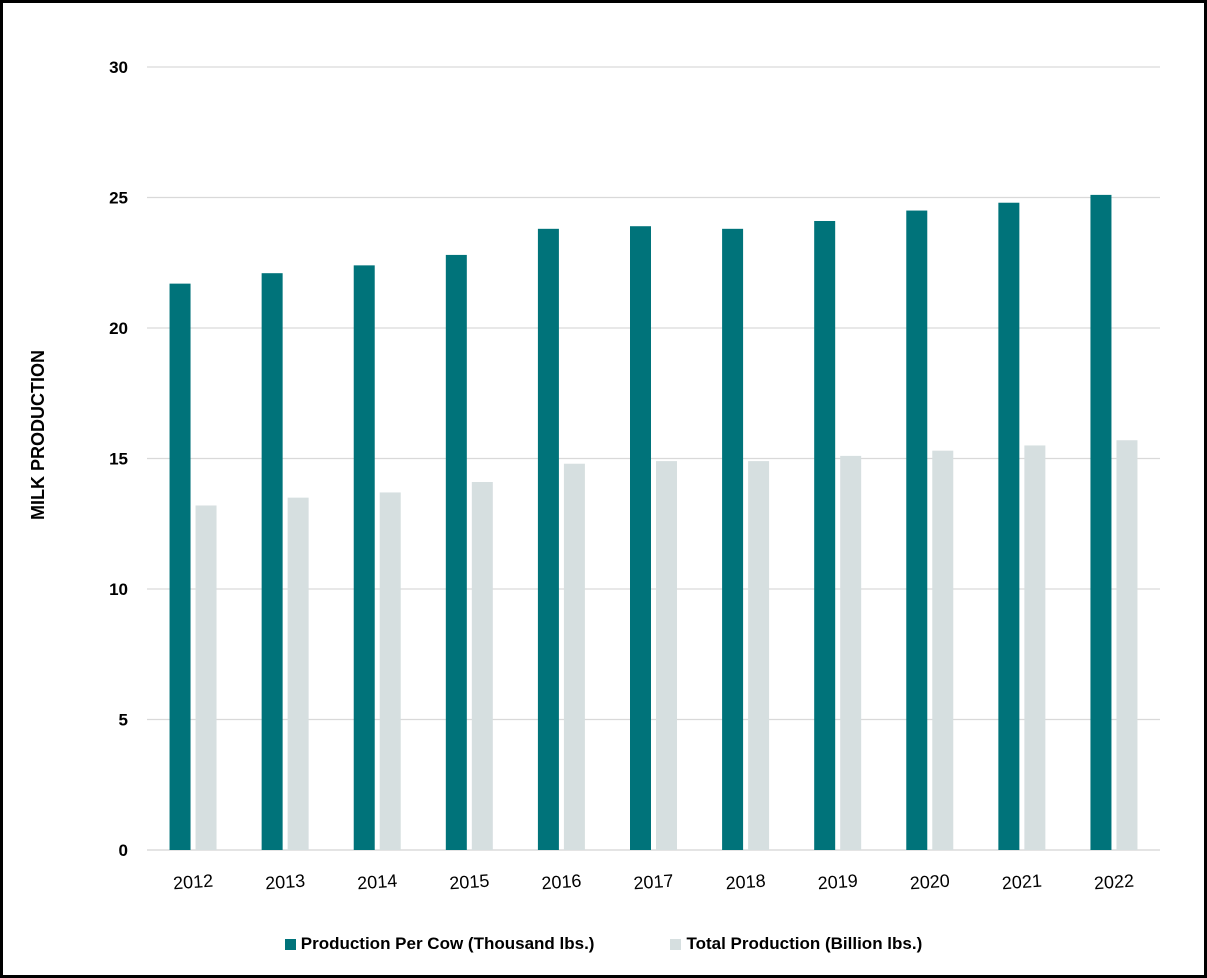 The width and height of the screenshot is (1207, 978). I want to click on x-tick-label: 2021, so click(1021, 882).